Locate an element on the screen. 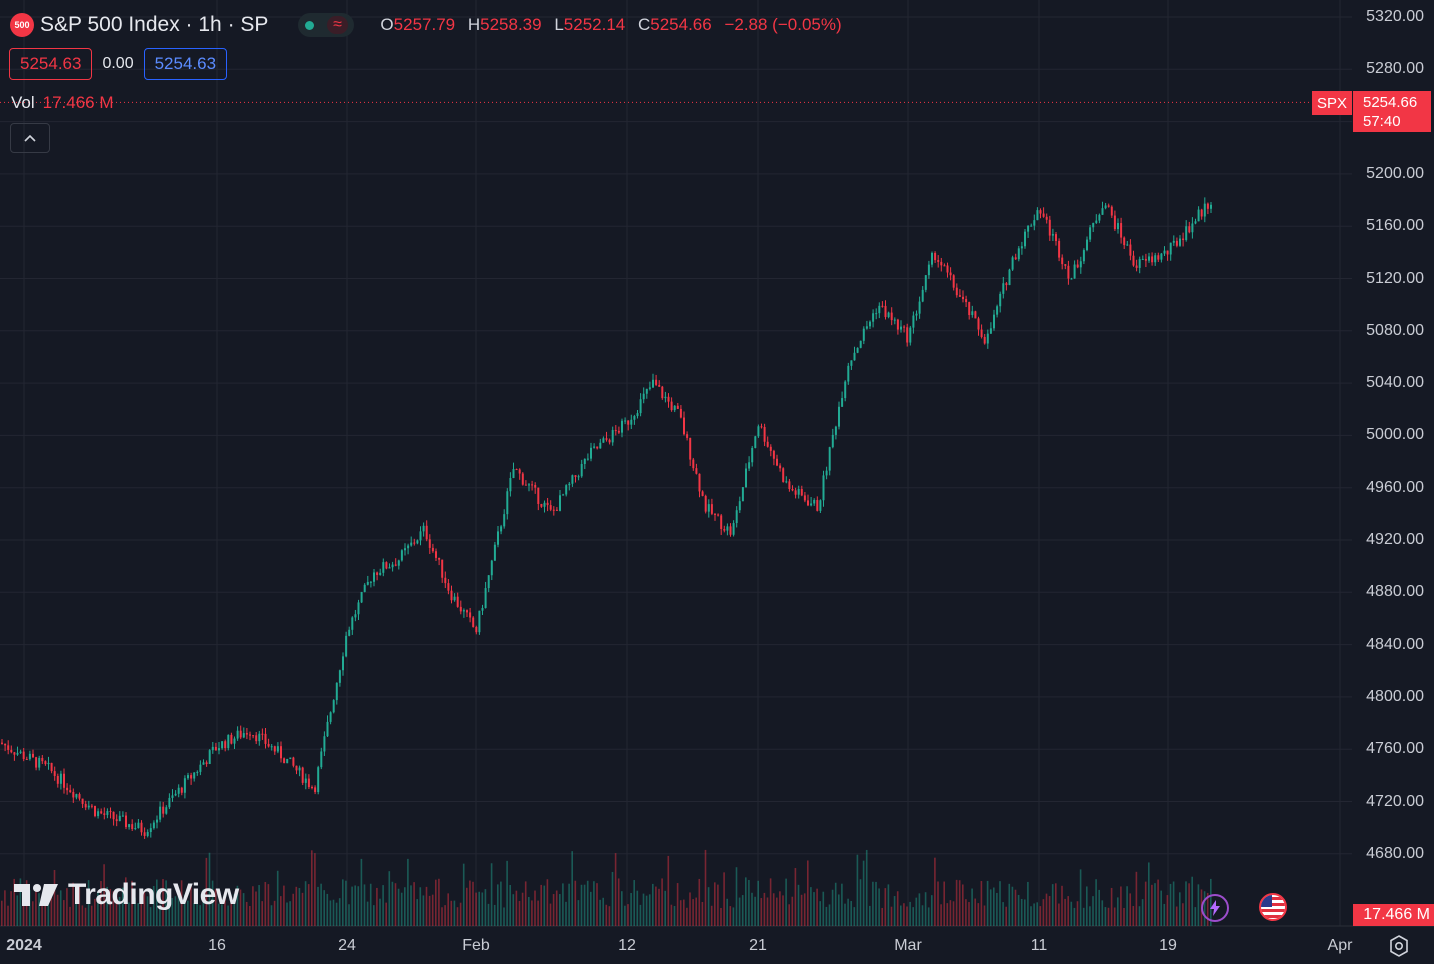 The height and width of the screenshot is (964, 1434). collapse-legend-button is located at coordinates (30, 138).